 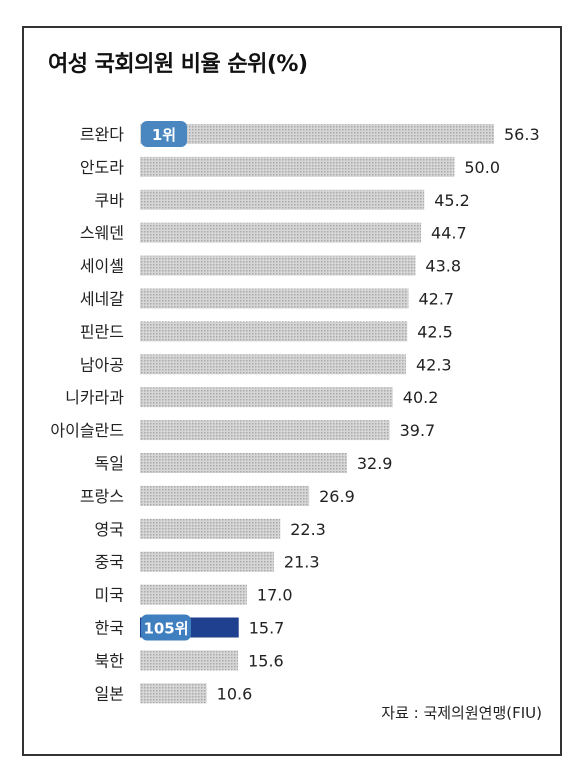 What do you see at coordinates (102, 331) in the screenshot?
I see `category-label: 핀란드` at bounding box center [102, 331].